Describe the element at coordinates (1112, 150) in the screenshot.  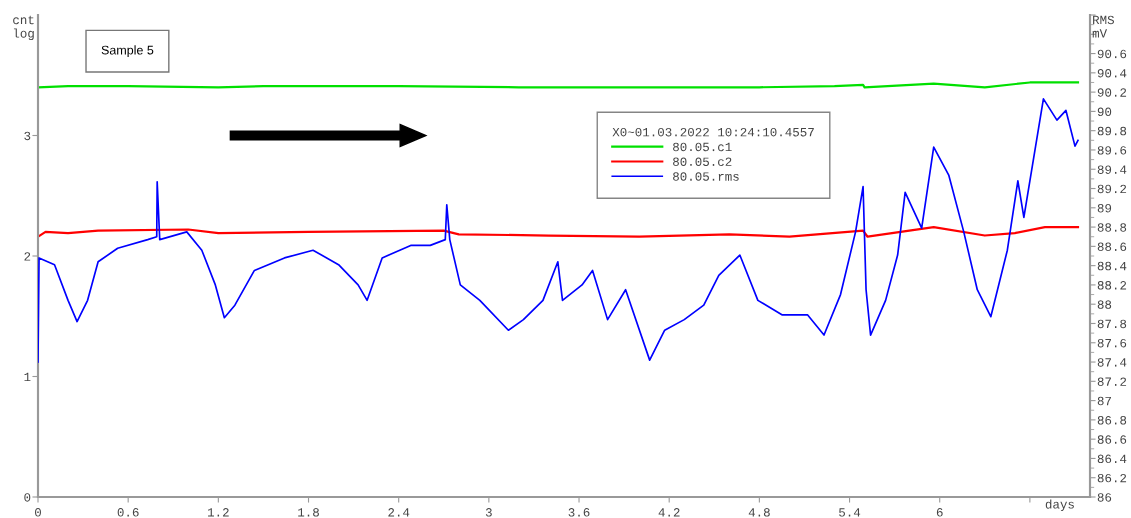
I see `y2-tick-label: 89.6` at that location.